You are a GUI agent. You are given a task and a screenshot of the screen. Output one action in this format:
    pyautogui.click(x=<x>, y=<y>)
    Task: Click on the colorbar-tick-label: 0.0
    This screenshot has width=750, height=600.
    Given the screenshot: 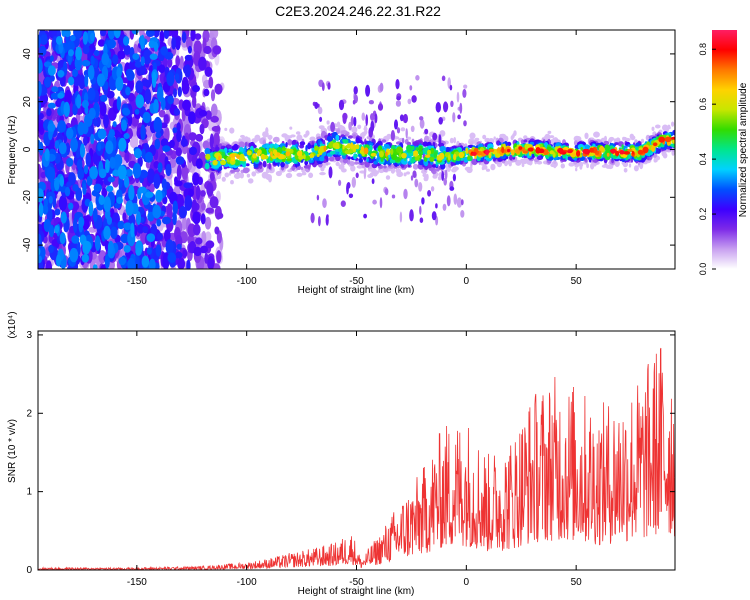 What is the action you would take?
    pyautogui.click(x=703, y=269)
    